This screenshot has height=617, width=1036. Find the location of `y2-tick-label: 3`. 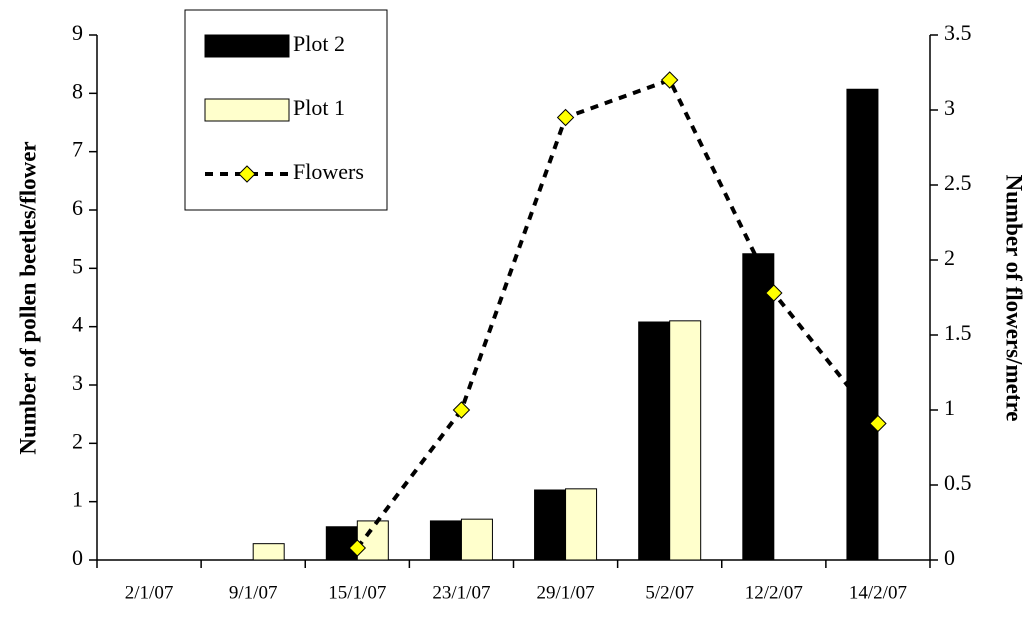

y2-tick-label: 3 is located at coordinates (949, 107).